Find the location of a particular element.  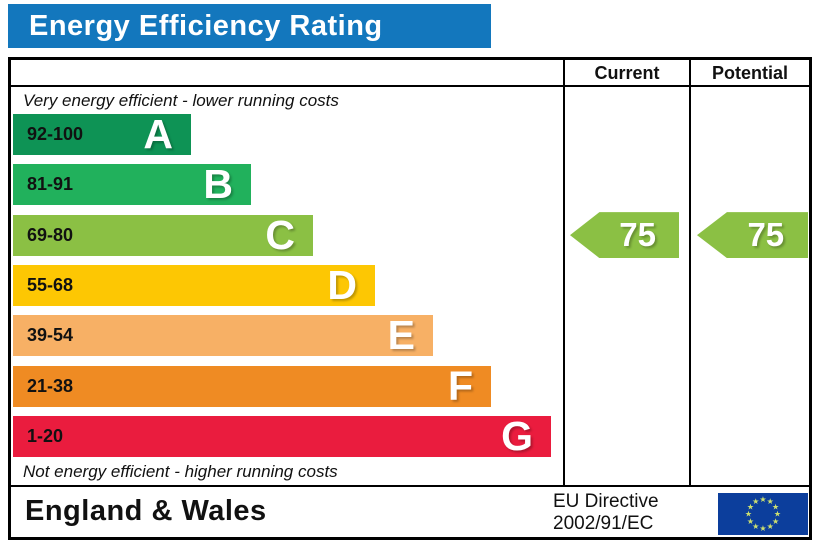

band-row-a: 92-100 A is located at coordinates (102, 134).